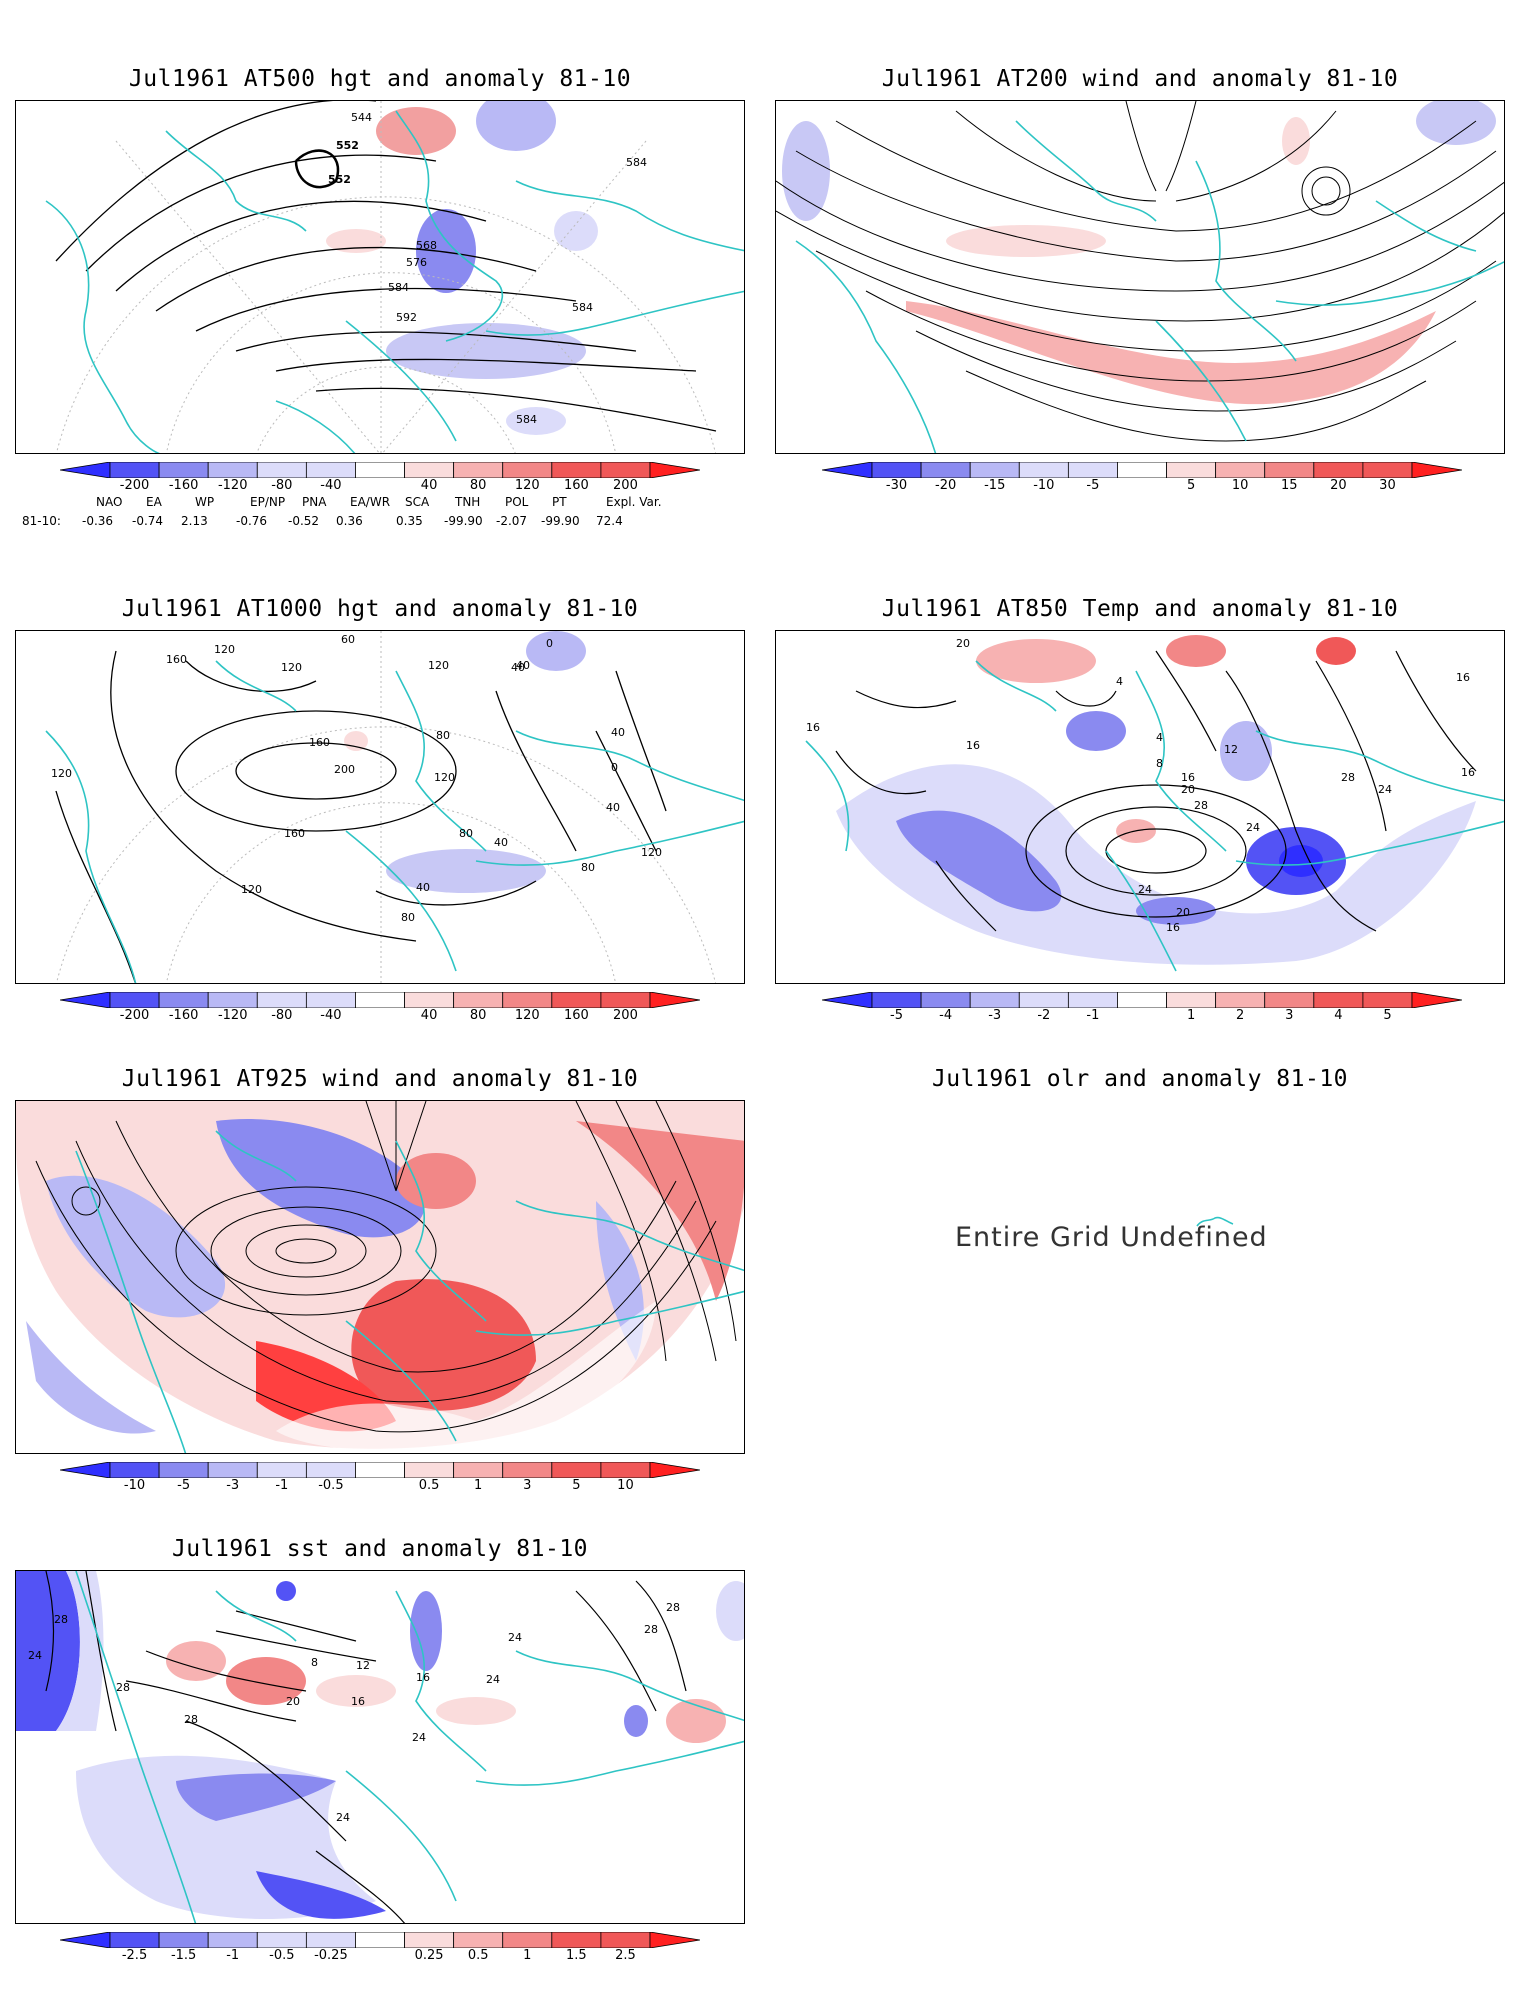 The image size is (1520, 2000). I want to click on contour-label: 0, so click(549, 643).